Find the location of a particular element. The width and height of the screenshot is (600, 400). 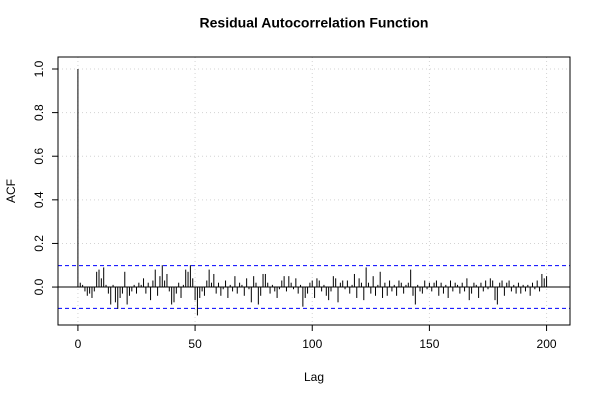

y-tick-label: 1.0 is located at coordinates (39, 68).